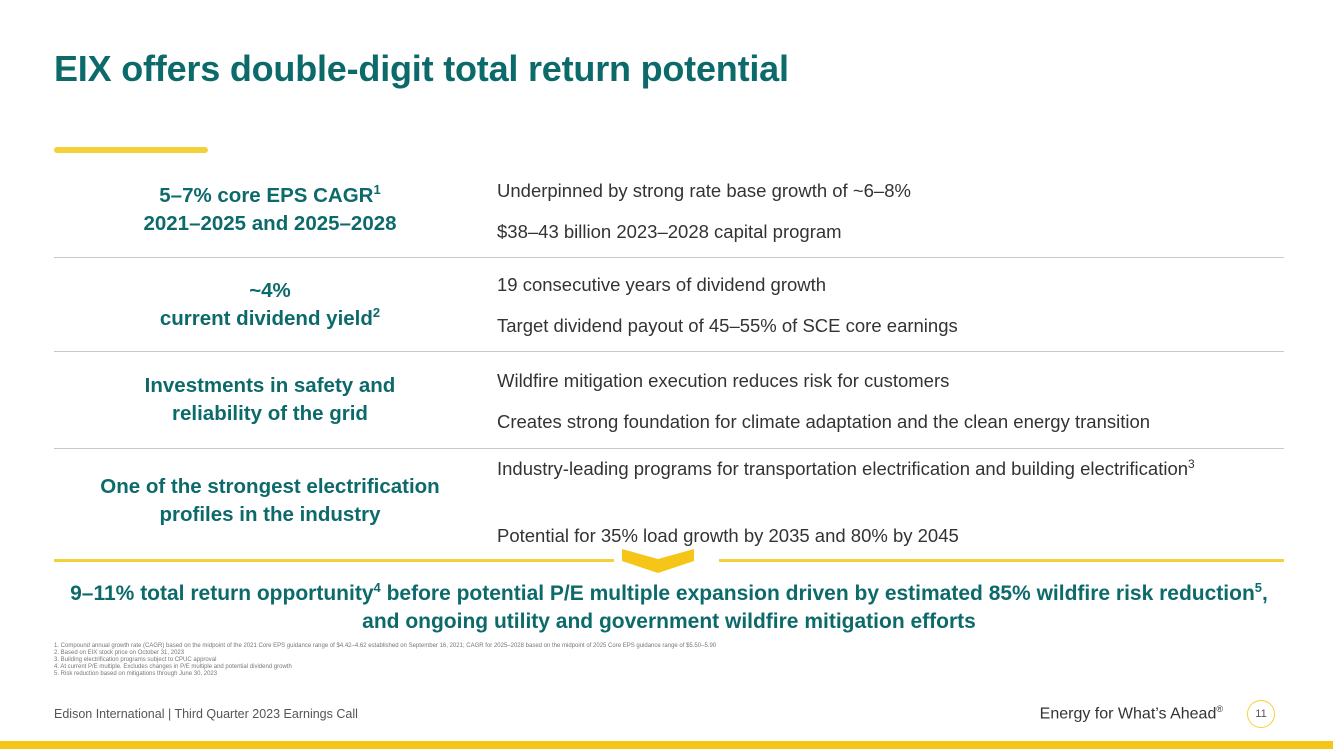 The image size is (1333, 749). I want to click on heading-line: Investments in safety and, so click(270, 385).